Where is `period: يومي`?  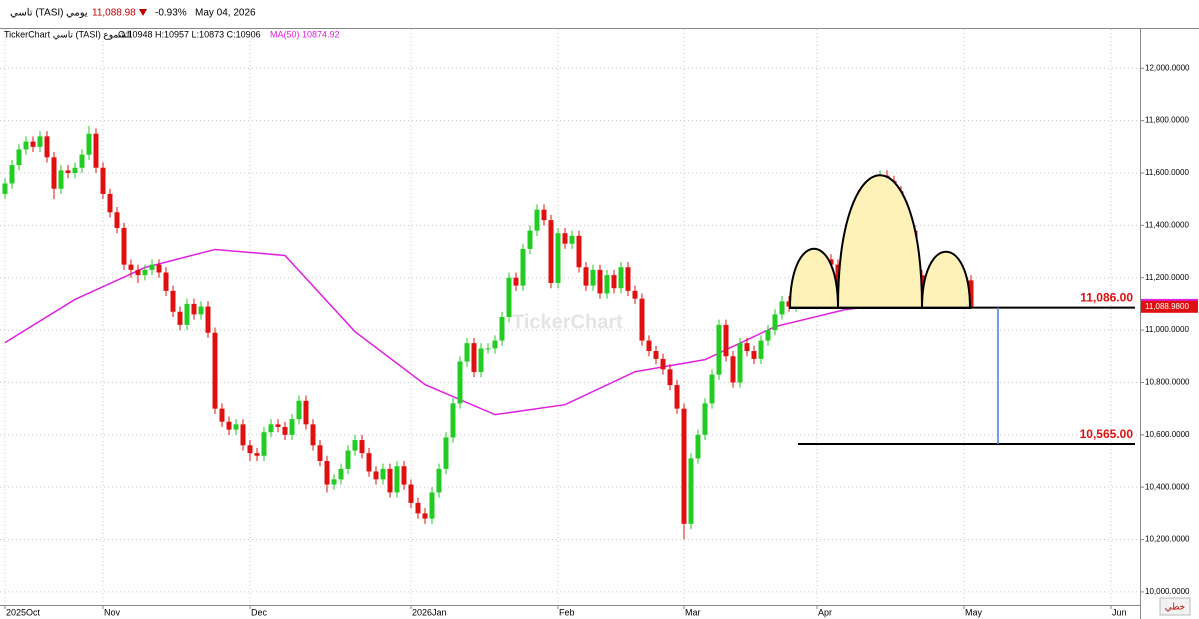
period: يومي is located at coordinates (77, 13).